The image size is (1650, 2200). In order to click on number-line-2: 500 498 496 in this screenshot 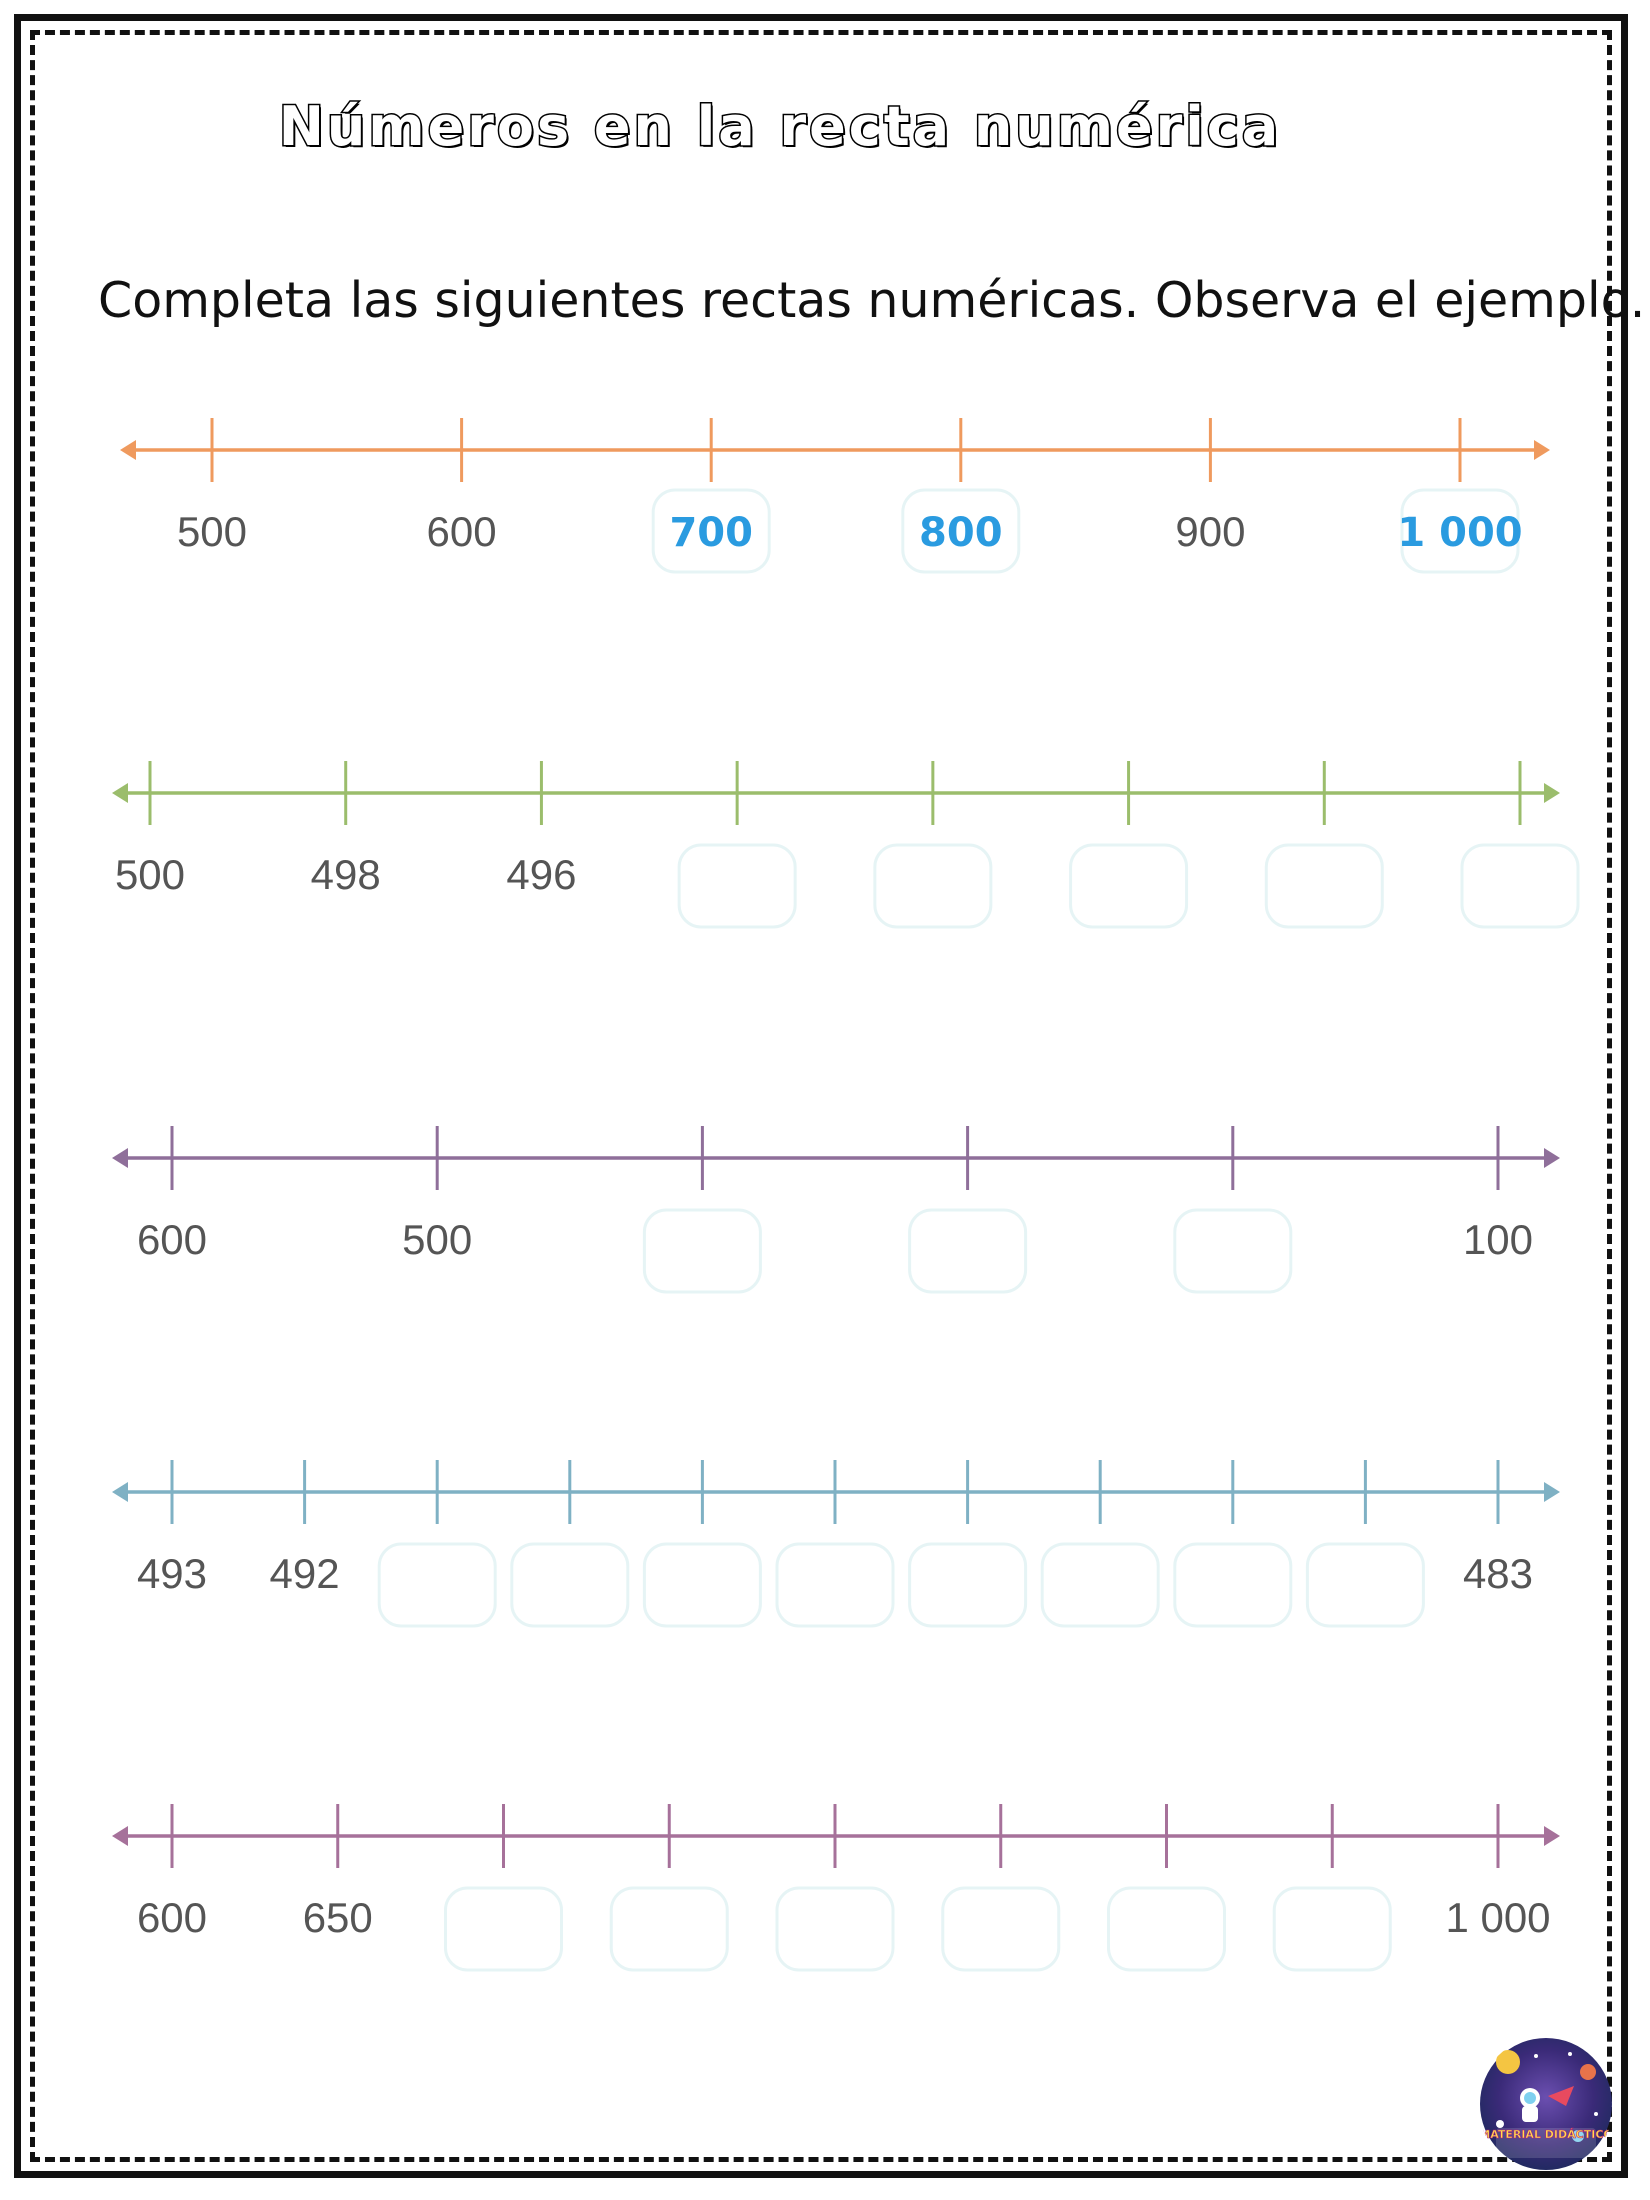, I will do `click(846, 845)`.